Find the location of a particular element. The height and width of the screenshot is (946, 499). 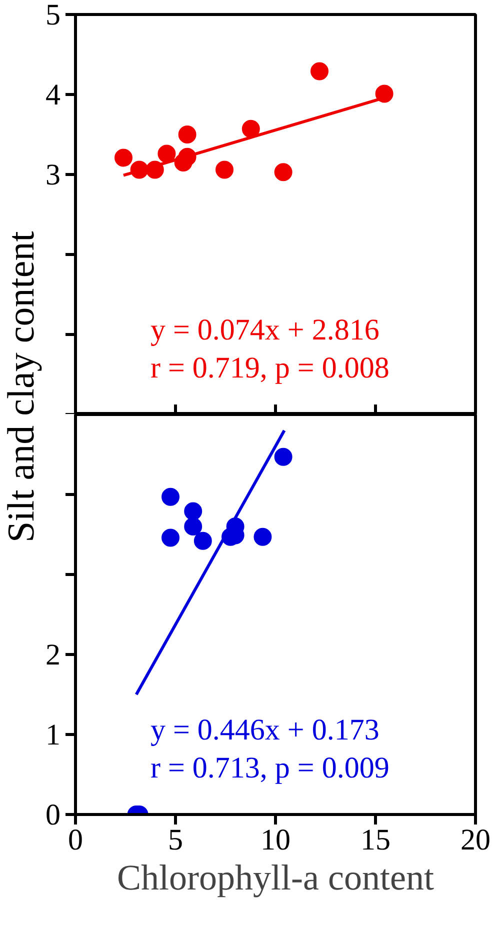

x-tick-label: 0 is located at coordinates (75, 840).